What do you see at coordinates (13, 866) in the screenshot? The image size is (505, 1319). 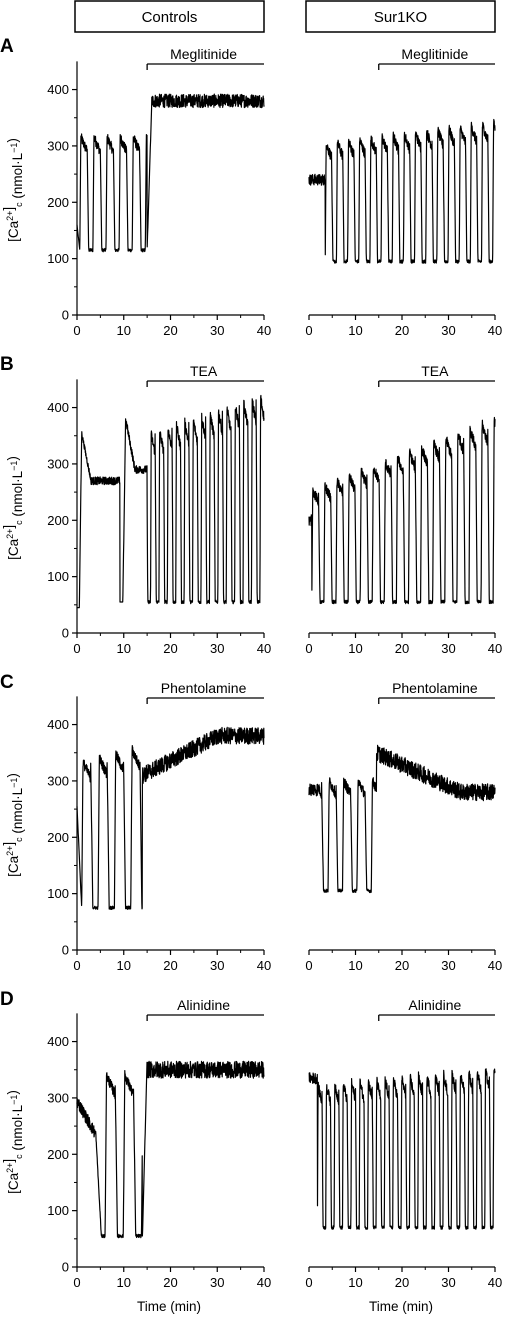 I see `y-axis-title-part: [Ca` at bounding box center [13, 866].